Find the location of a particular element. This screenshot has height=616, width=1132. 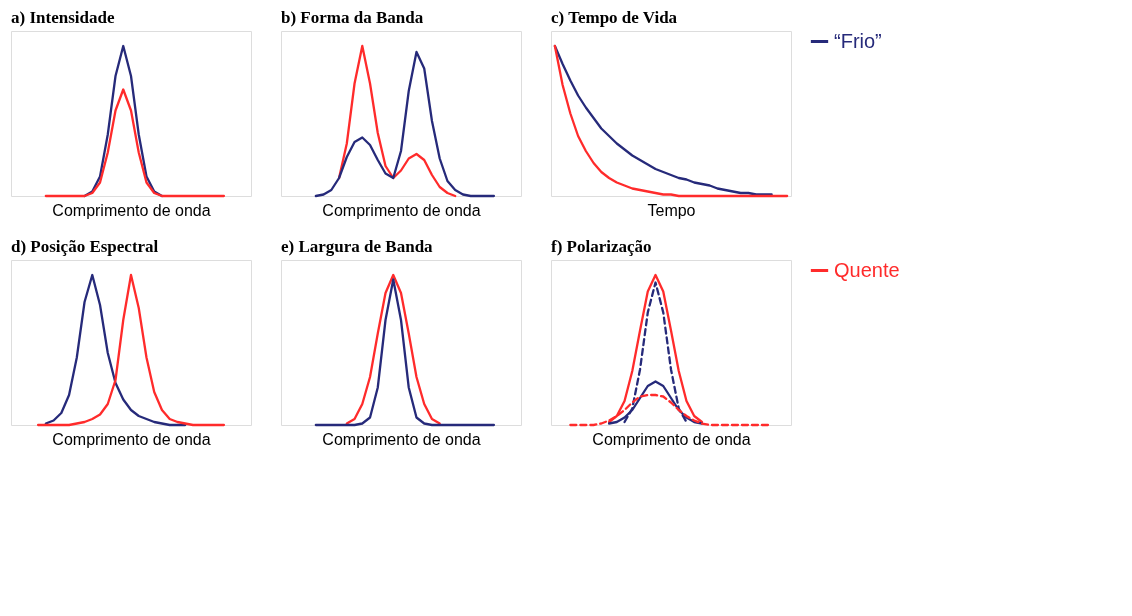

legend-label: “Frio” is located at coordinates (858, 40).